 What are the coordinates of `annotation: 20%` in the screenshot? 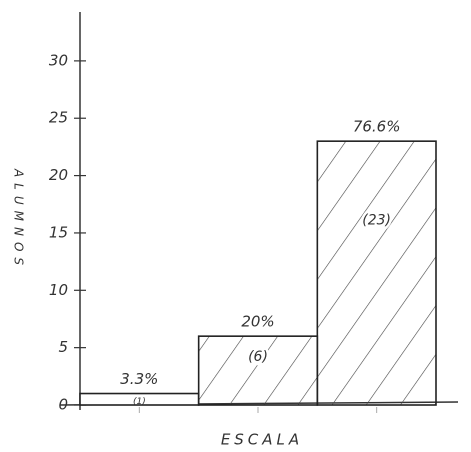 It's located at (257, 322).